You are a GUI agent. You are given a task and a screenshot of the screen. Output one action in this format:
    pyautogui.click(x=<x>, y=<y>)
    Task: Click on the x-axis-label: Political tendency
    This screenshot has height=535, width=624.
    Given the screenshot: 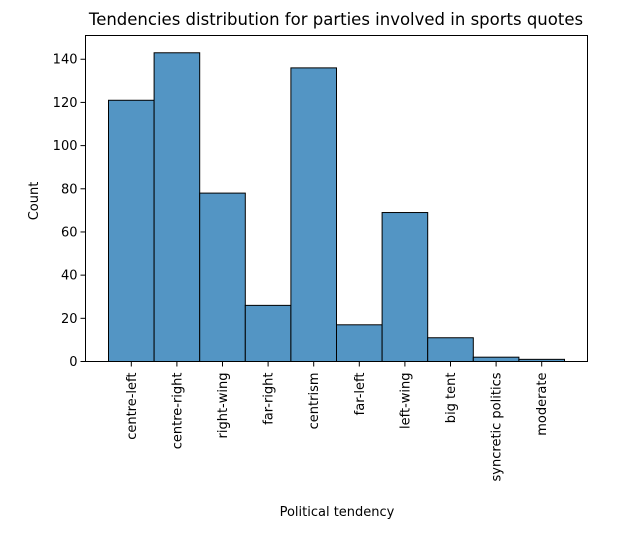 What is the action you would take?
    pyautogui.click(x=337, y=512)
    